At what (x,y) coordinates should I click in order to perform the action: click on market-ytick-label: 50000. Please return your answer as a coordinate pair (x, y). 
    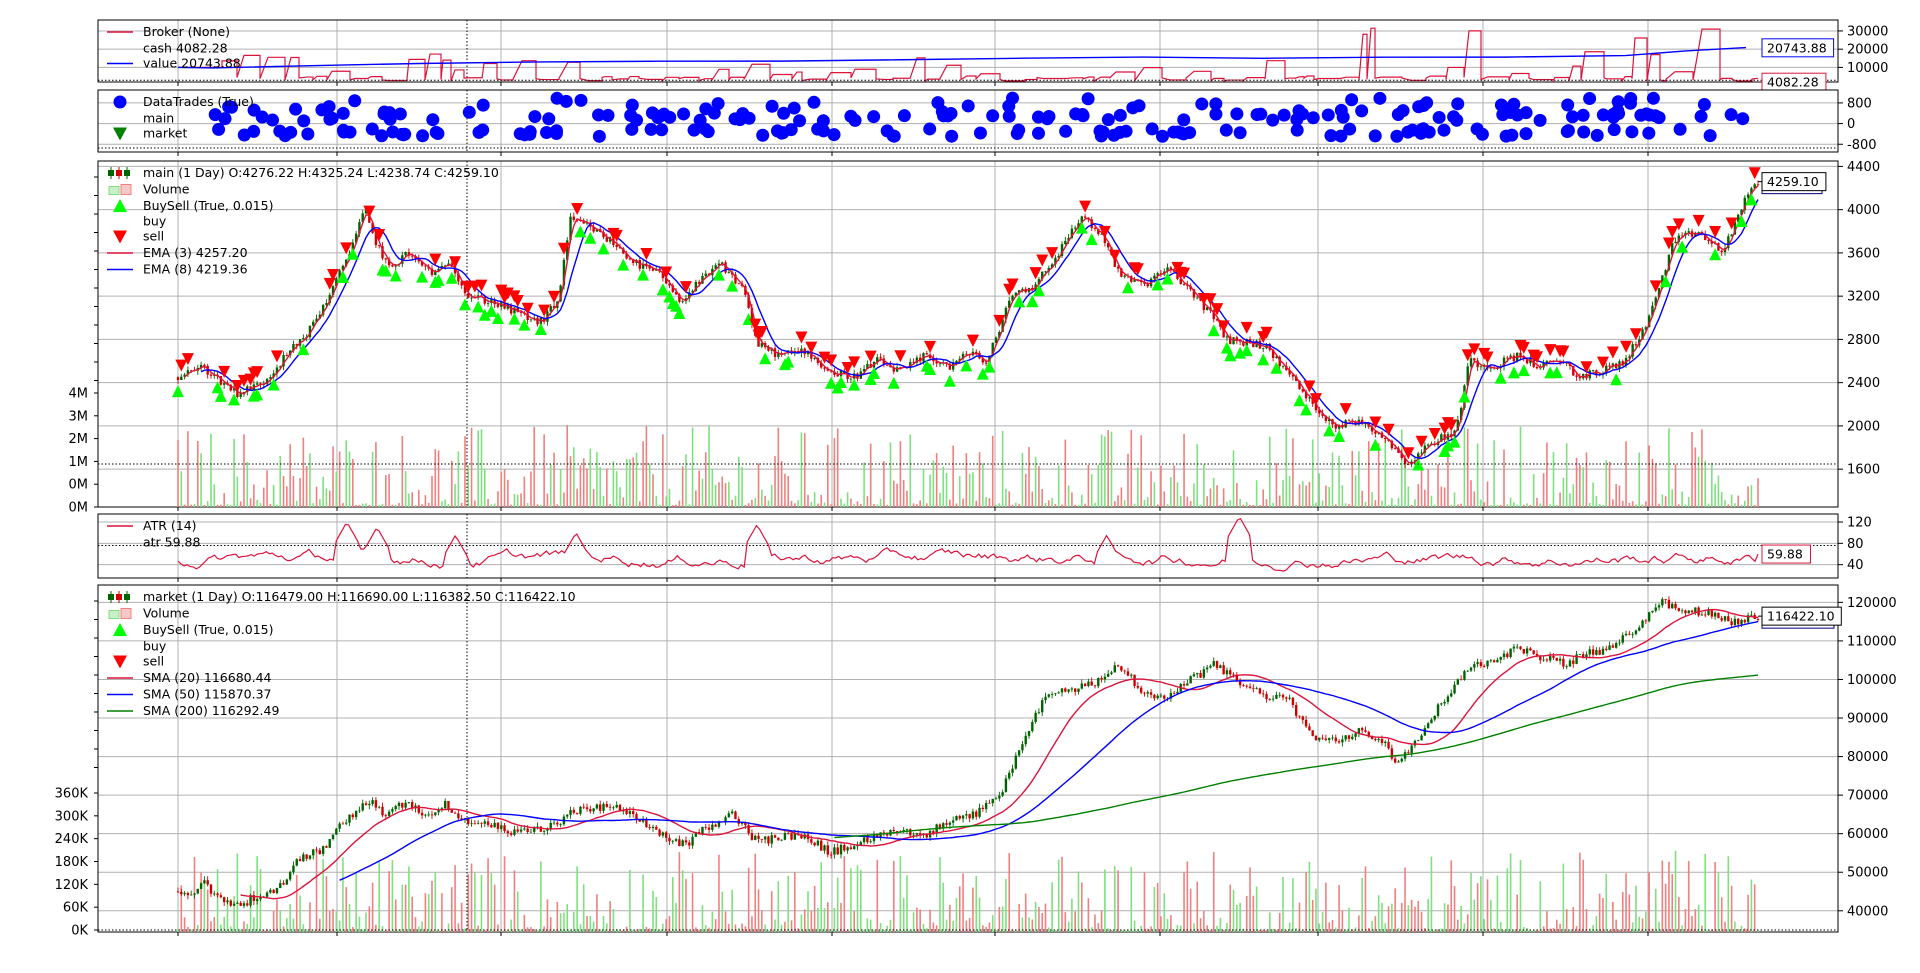
    Looking at the image, I should click on (1867, 873).